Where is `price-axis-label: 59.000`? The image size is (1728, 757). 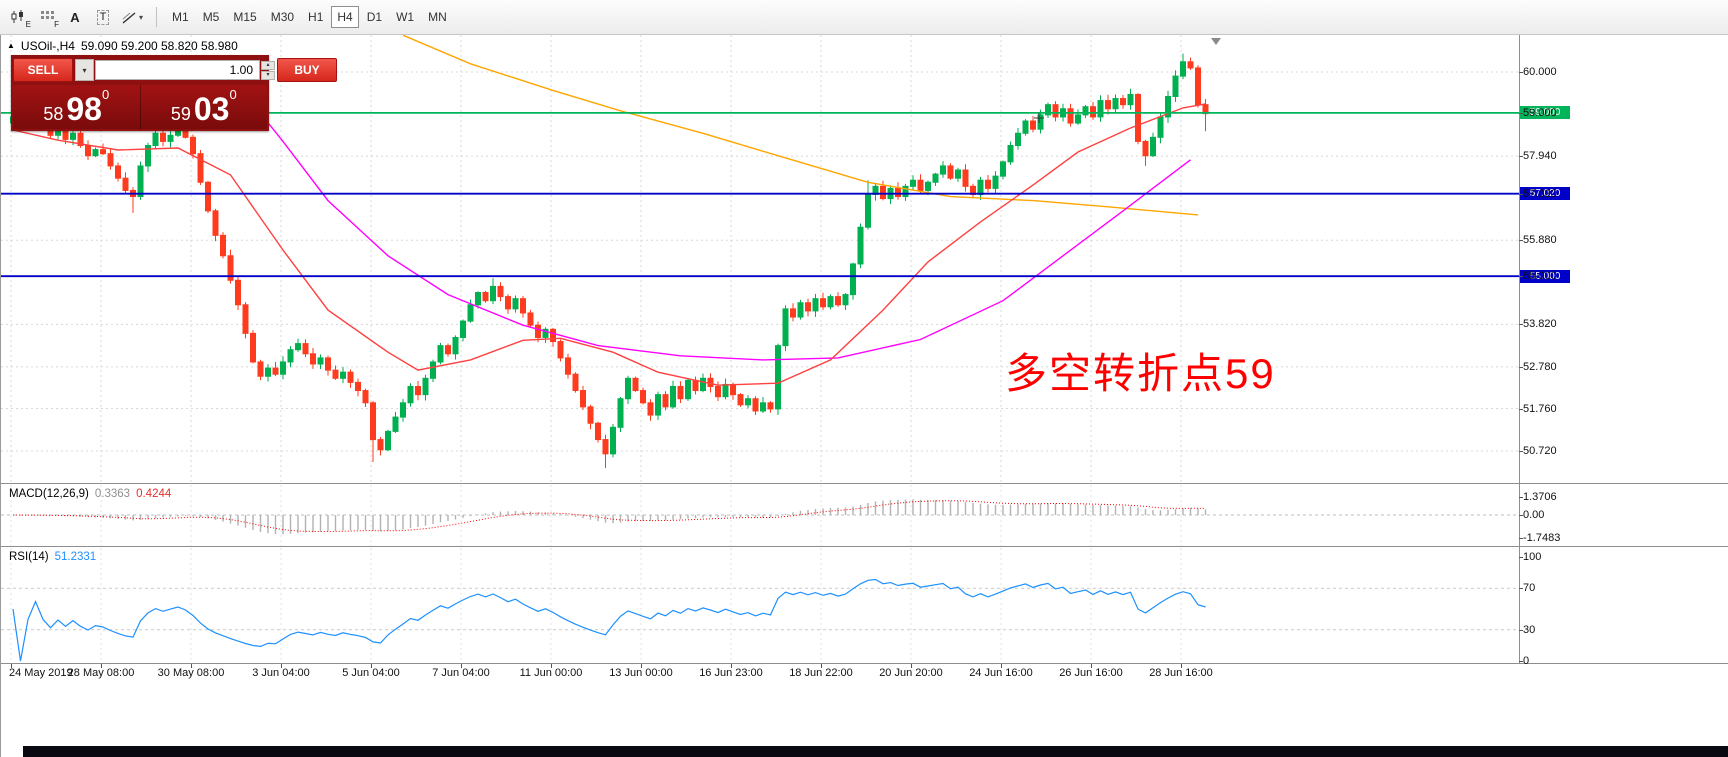
price-axis-label: 59.000 is located at coordinates (1540, 112).